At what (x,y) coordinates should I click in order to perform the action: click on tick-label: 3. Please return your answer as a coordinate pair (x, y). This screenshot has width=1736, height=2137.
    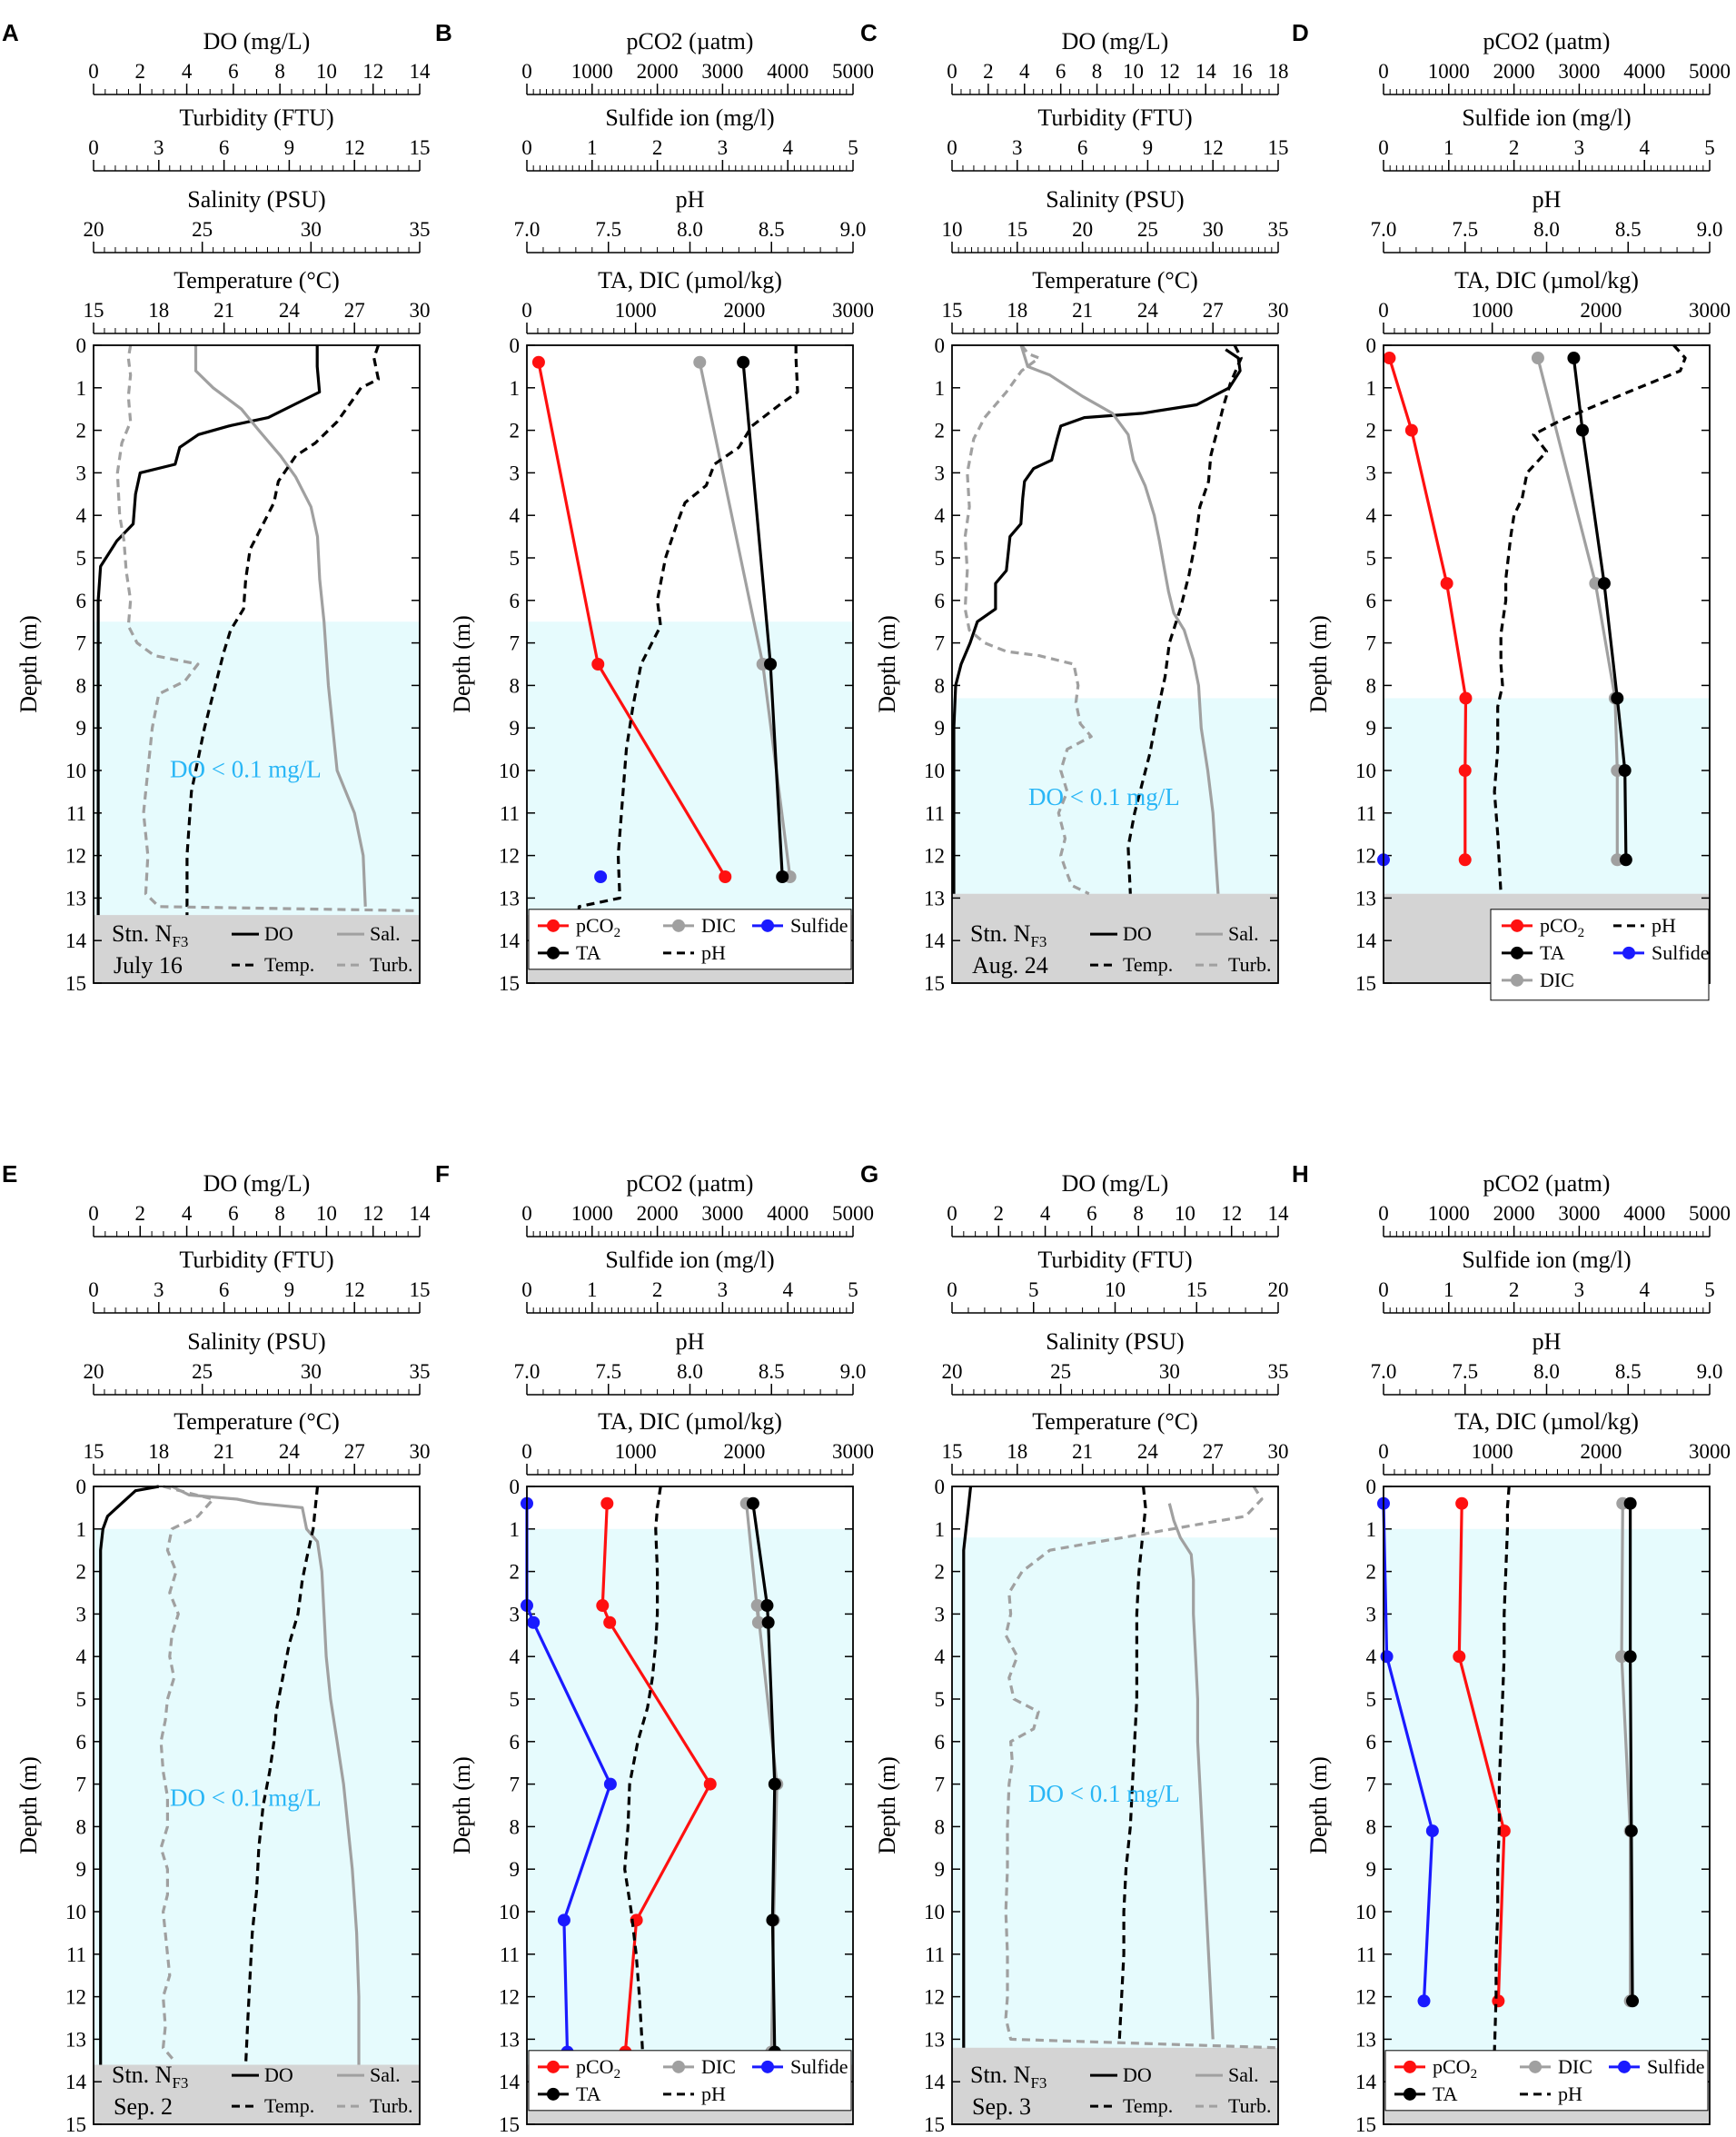
    Looking at the image, I should click on (159, 1289).